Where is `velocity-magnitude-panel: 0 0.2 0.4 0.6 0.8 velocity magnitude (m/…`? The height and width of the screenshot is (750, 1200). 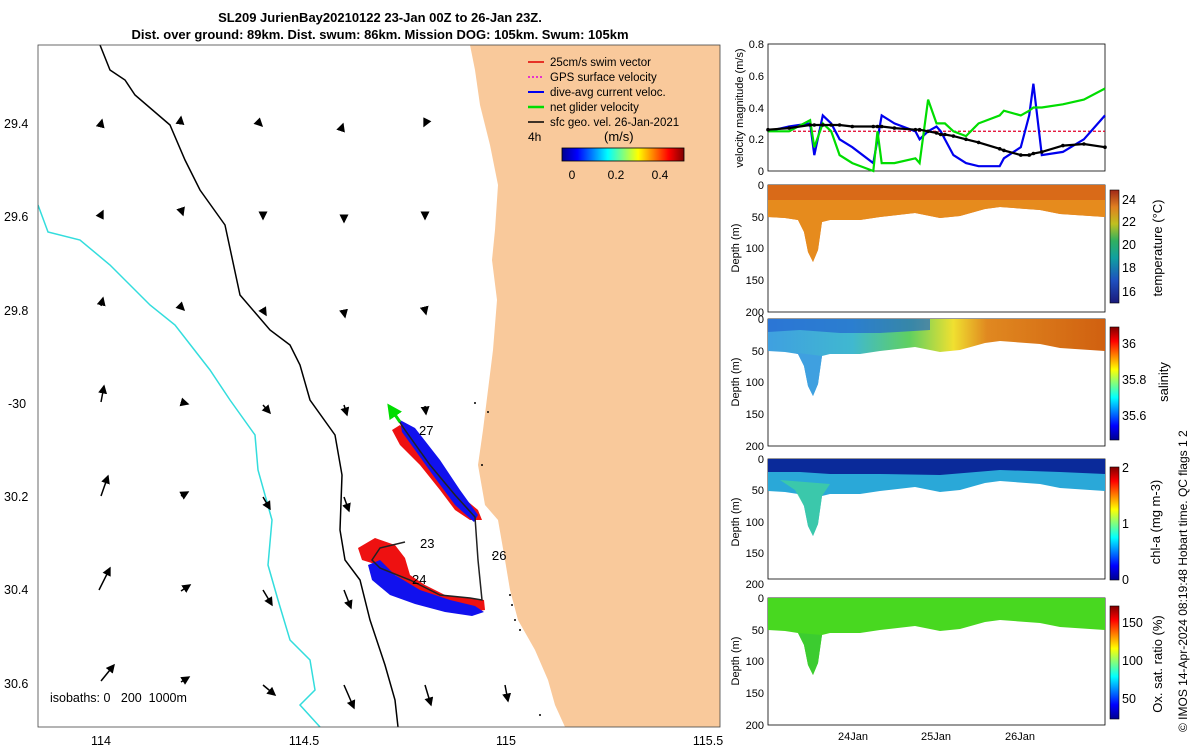 velocity-magnitude-panel: 0 0.2 0.4 0.6 0.8 velocity magnitude (m/… is located at coordinates (920, 108).